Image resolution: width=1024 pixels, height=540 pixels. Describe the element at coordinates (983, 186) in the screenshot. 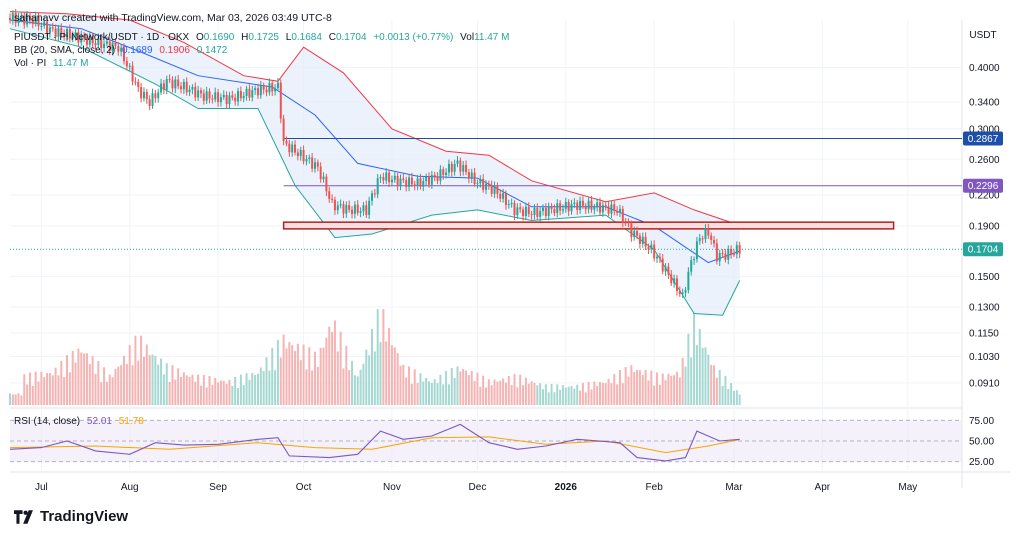

I see `price-level-tag-text: 0.2296` at that location.